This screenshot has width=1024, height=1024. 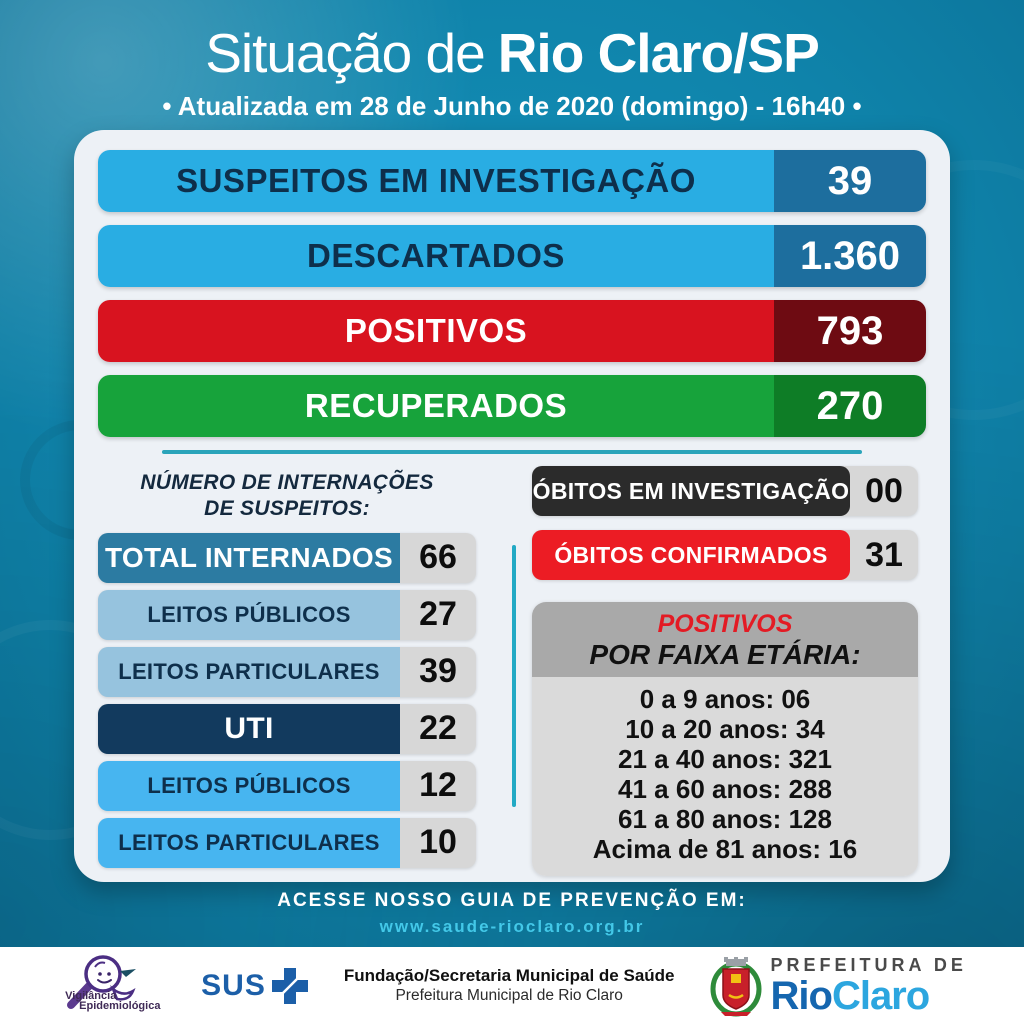 I want to click on hospitalizations-heading: NÚMERO DE INTERNAÇÕES DE SUSPEITOS:, so click(x=287, y=496).